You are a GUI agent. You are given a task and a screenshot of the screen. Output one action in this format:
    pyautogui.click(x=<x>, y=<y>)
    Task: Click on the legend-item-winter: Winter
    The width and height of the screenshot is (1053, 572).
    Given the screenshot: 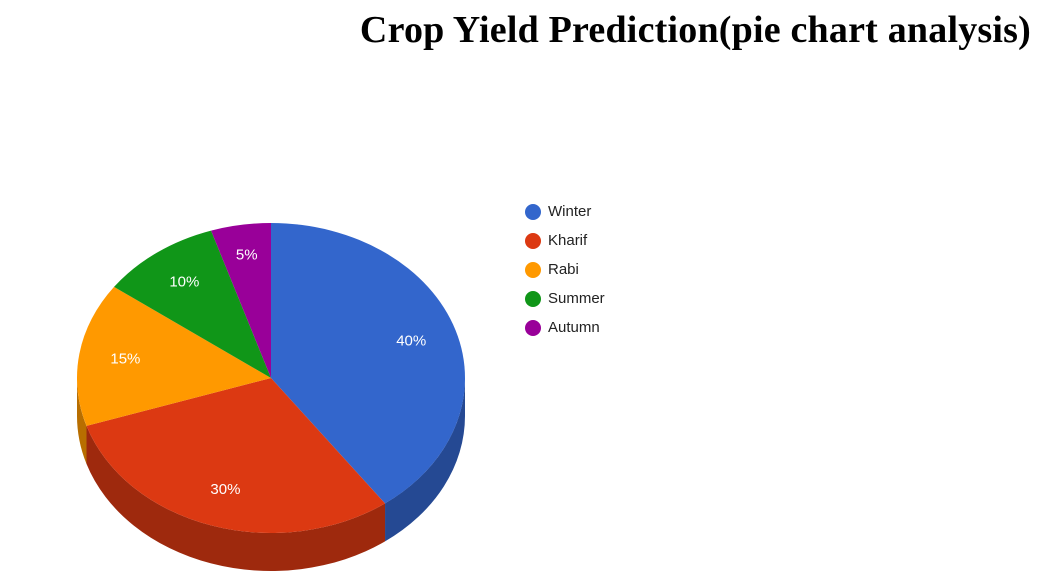 What is the action you would take?
    pyautogui.click(x=558, y=211)
    